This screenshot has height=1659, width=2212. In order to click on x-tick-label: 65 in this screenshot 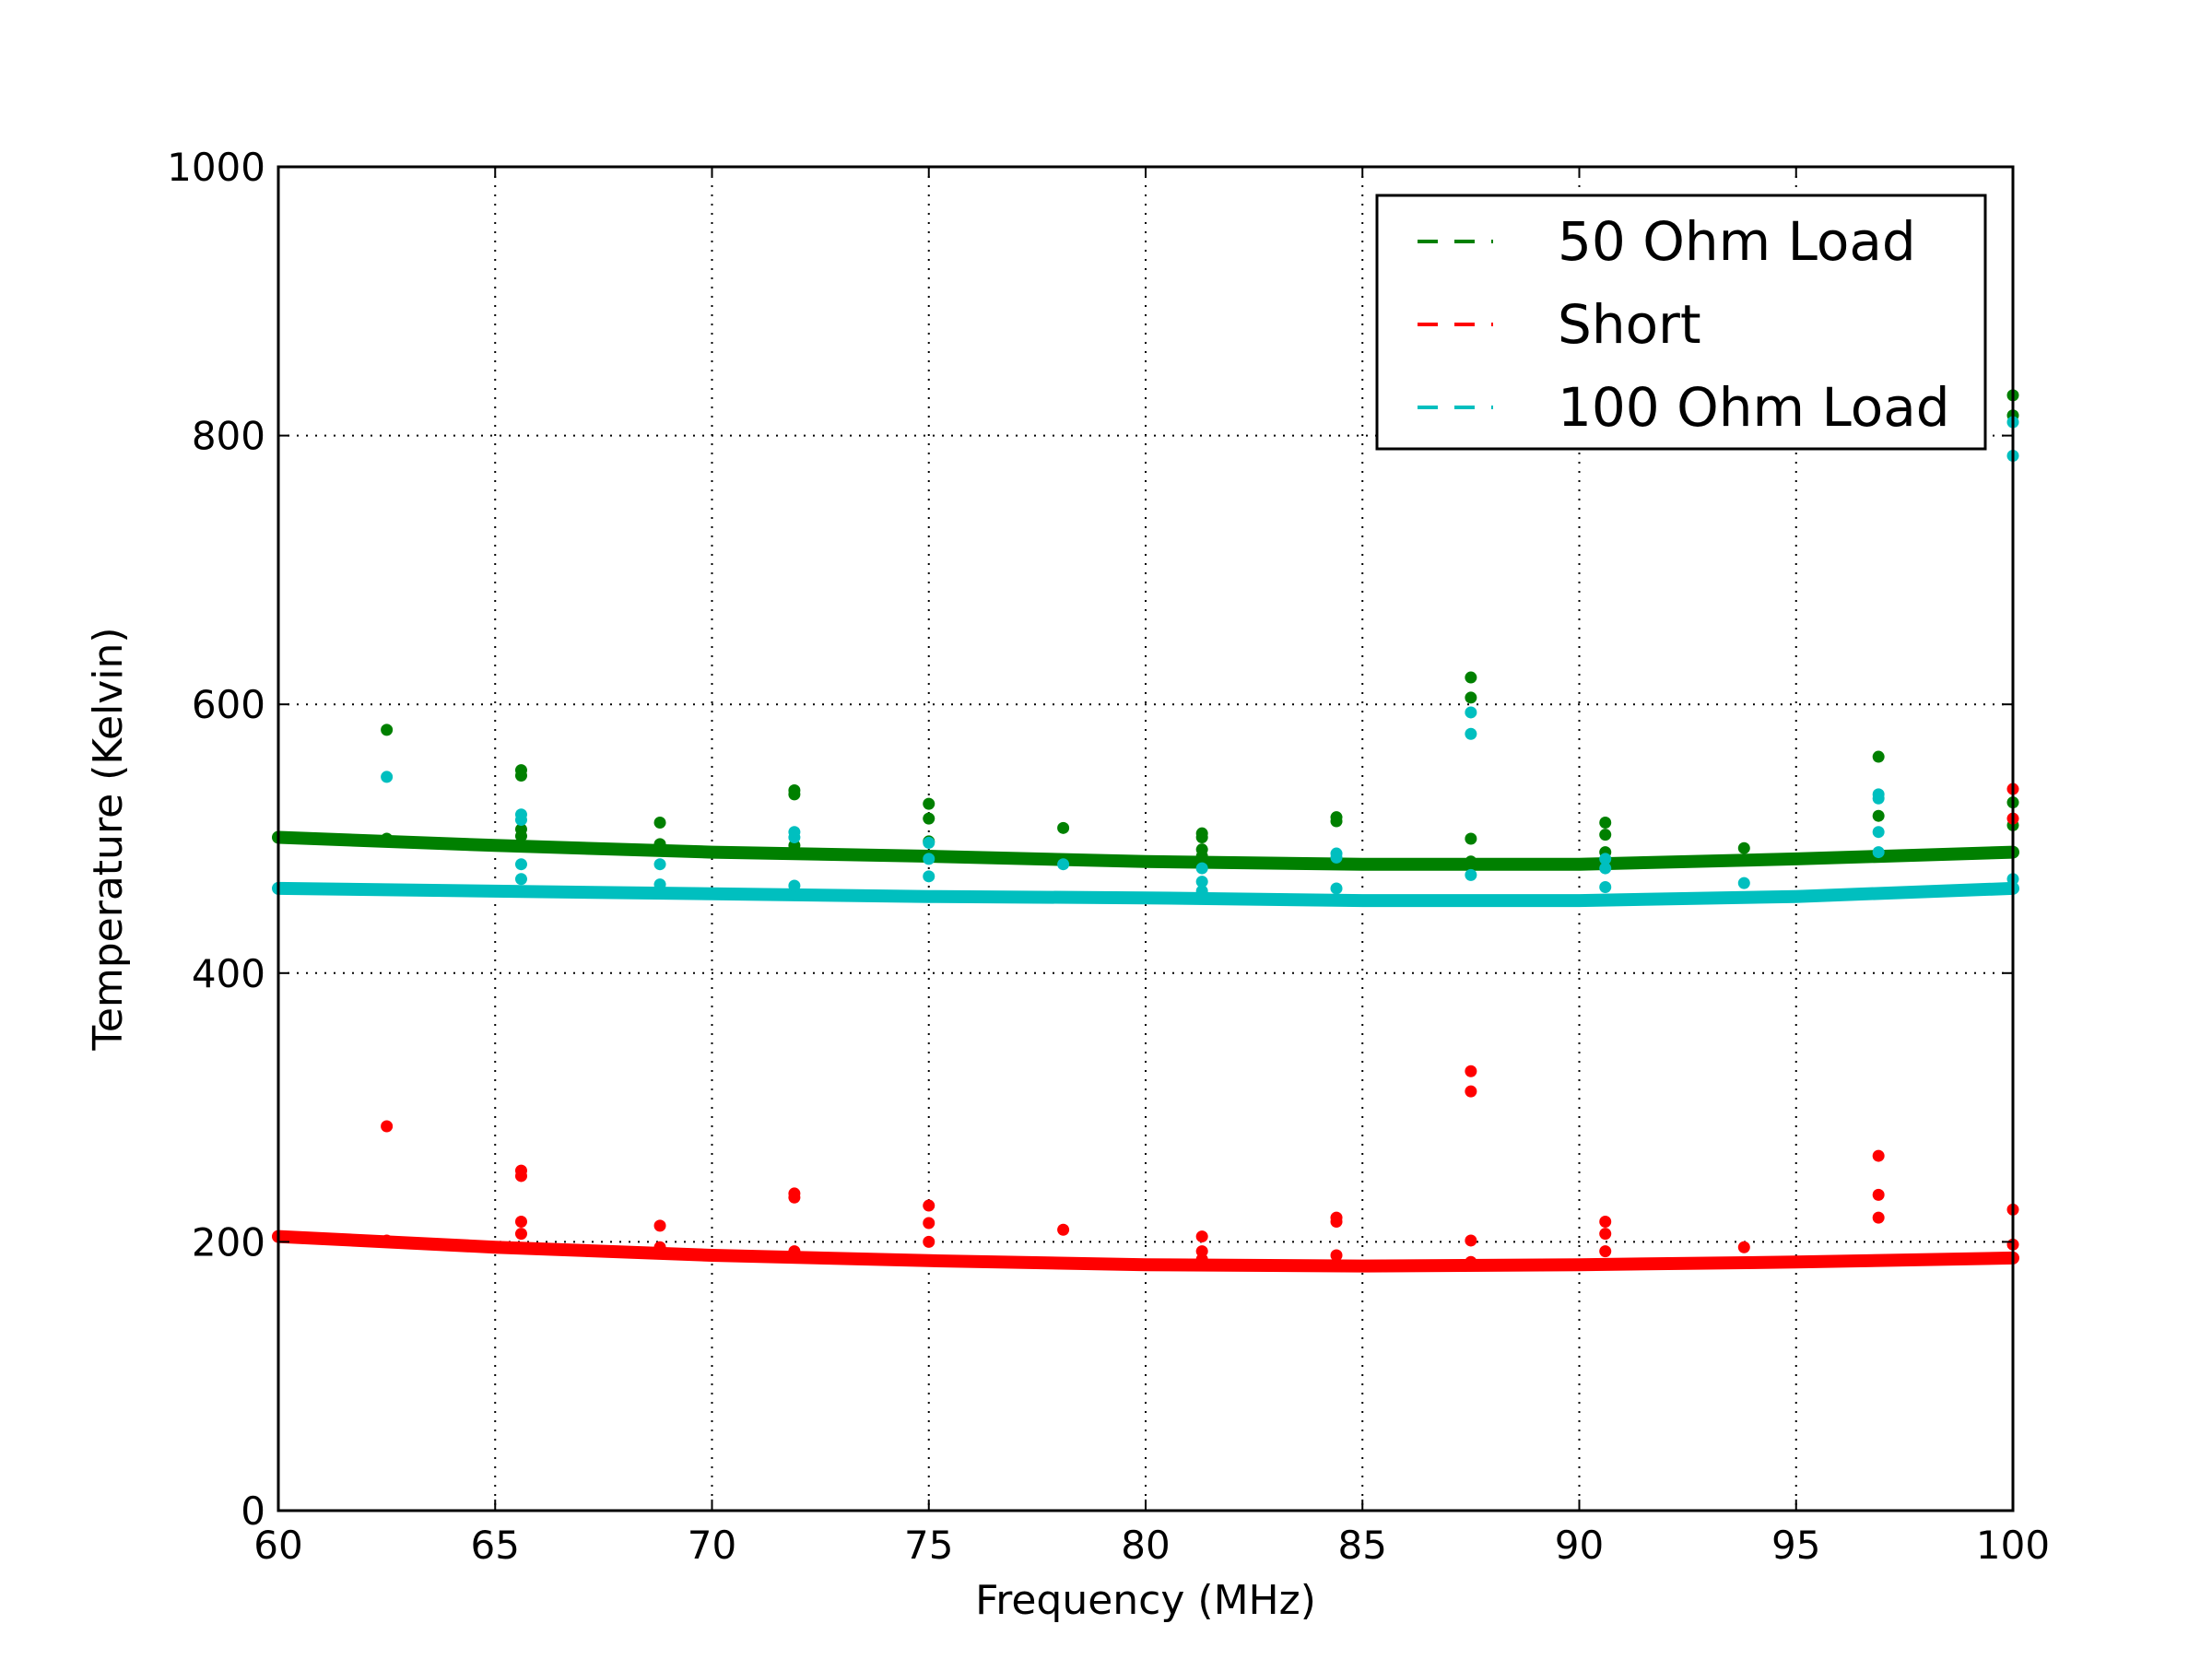, I will do `click(495, 1545)`.